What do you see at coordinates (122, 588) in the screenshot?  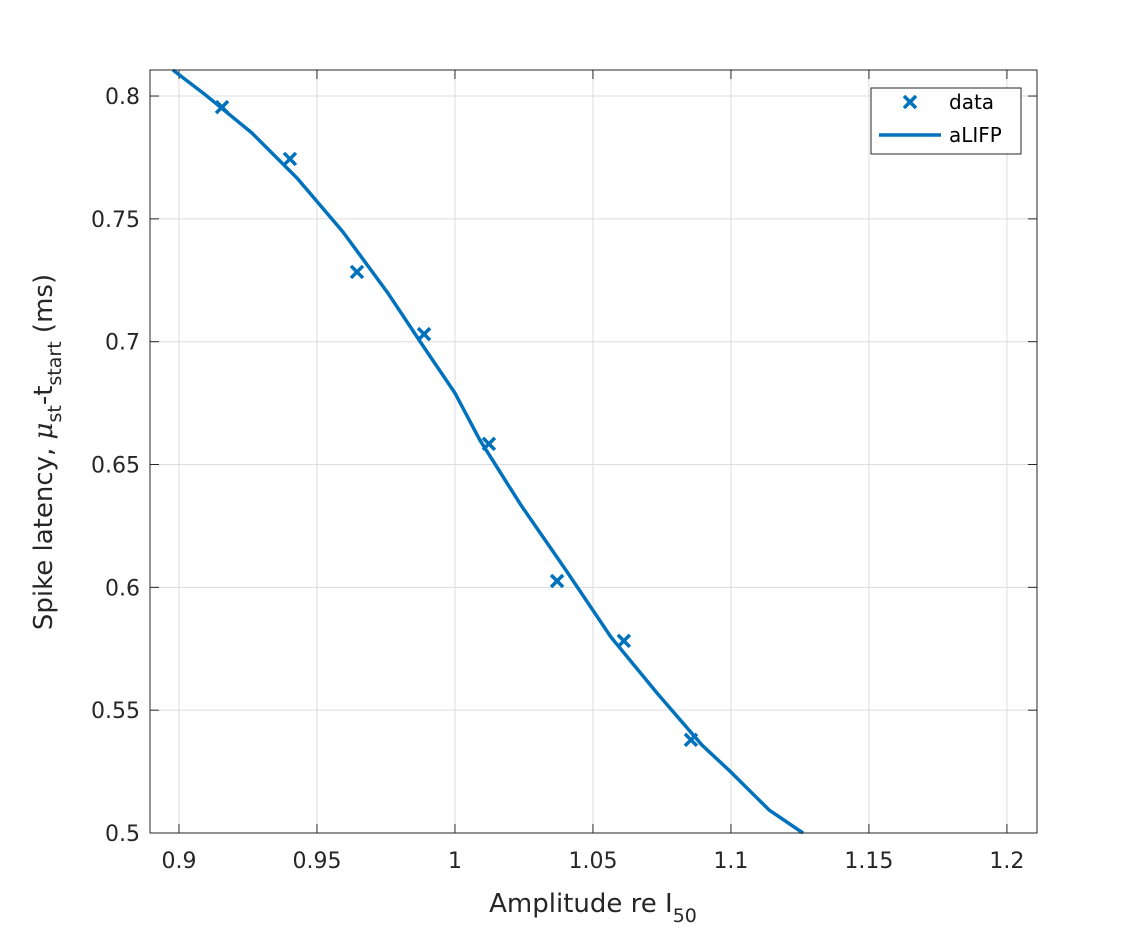 I see `y-tick-label: 0.6` at bounding box center [122, 588].